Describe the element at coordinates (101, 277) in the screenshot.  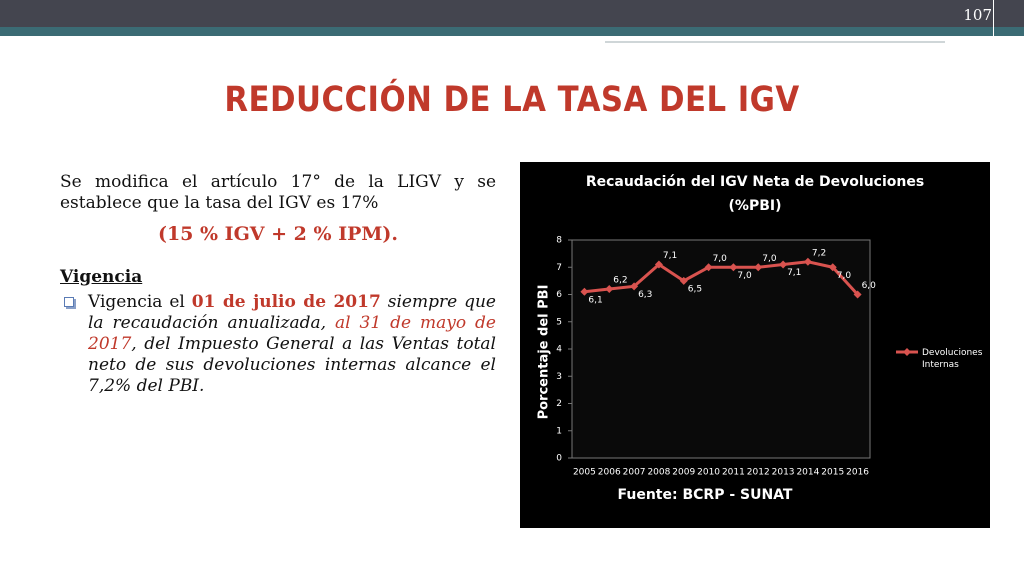
I see `heading: Vigencia` at that location.